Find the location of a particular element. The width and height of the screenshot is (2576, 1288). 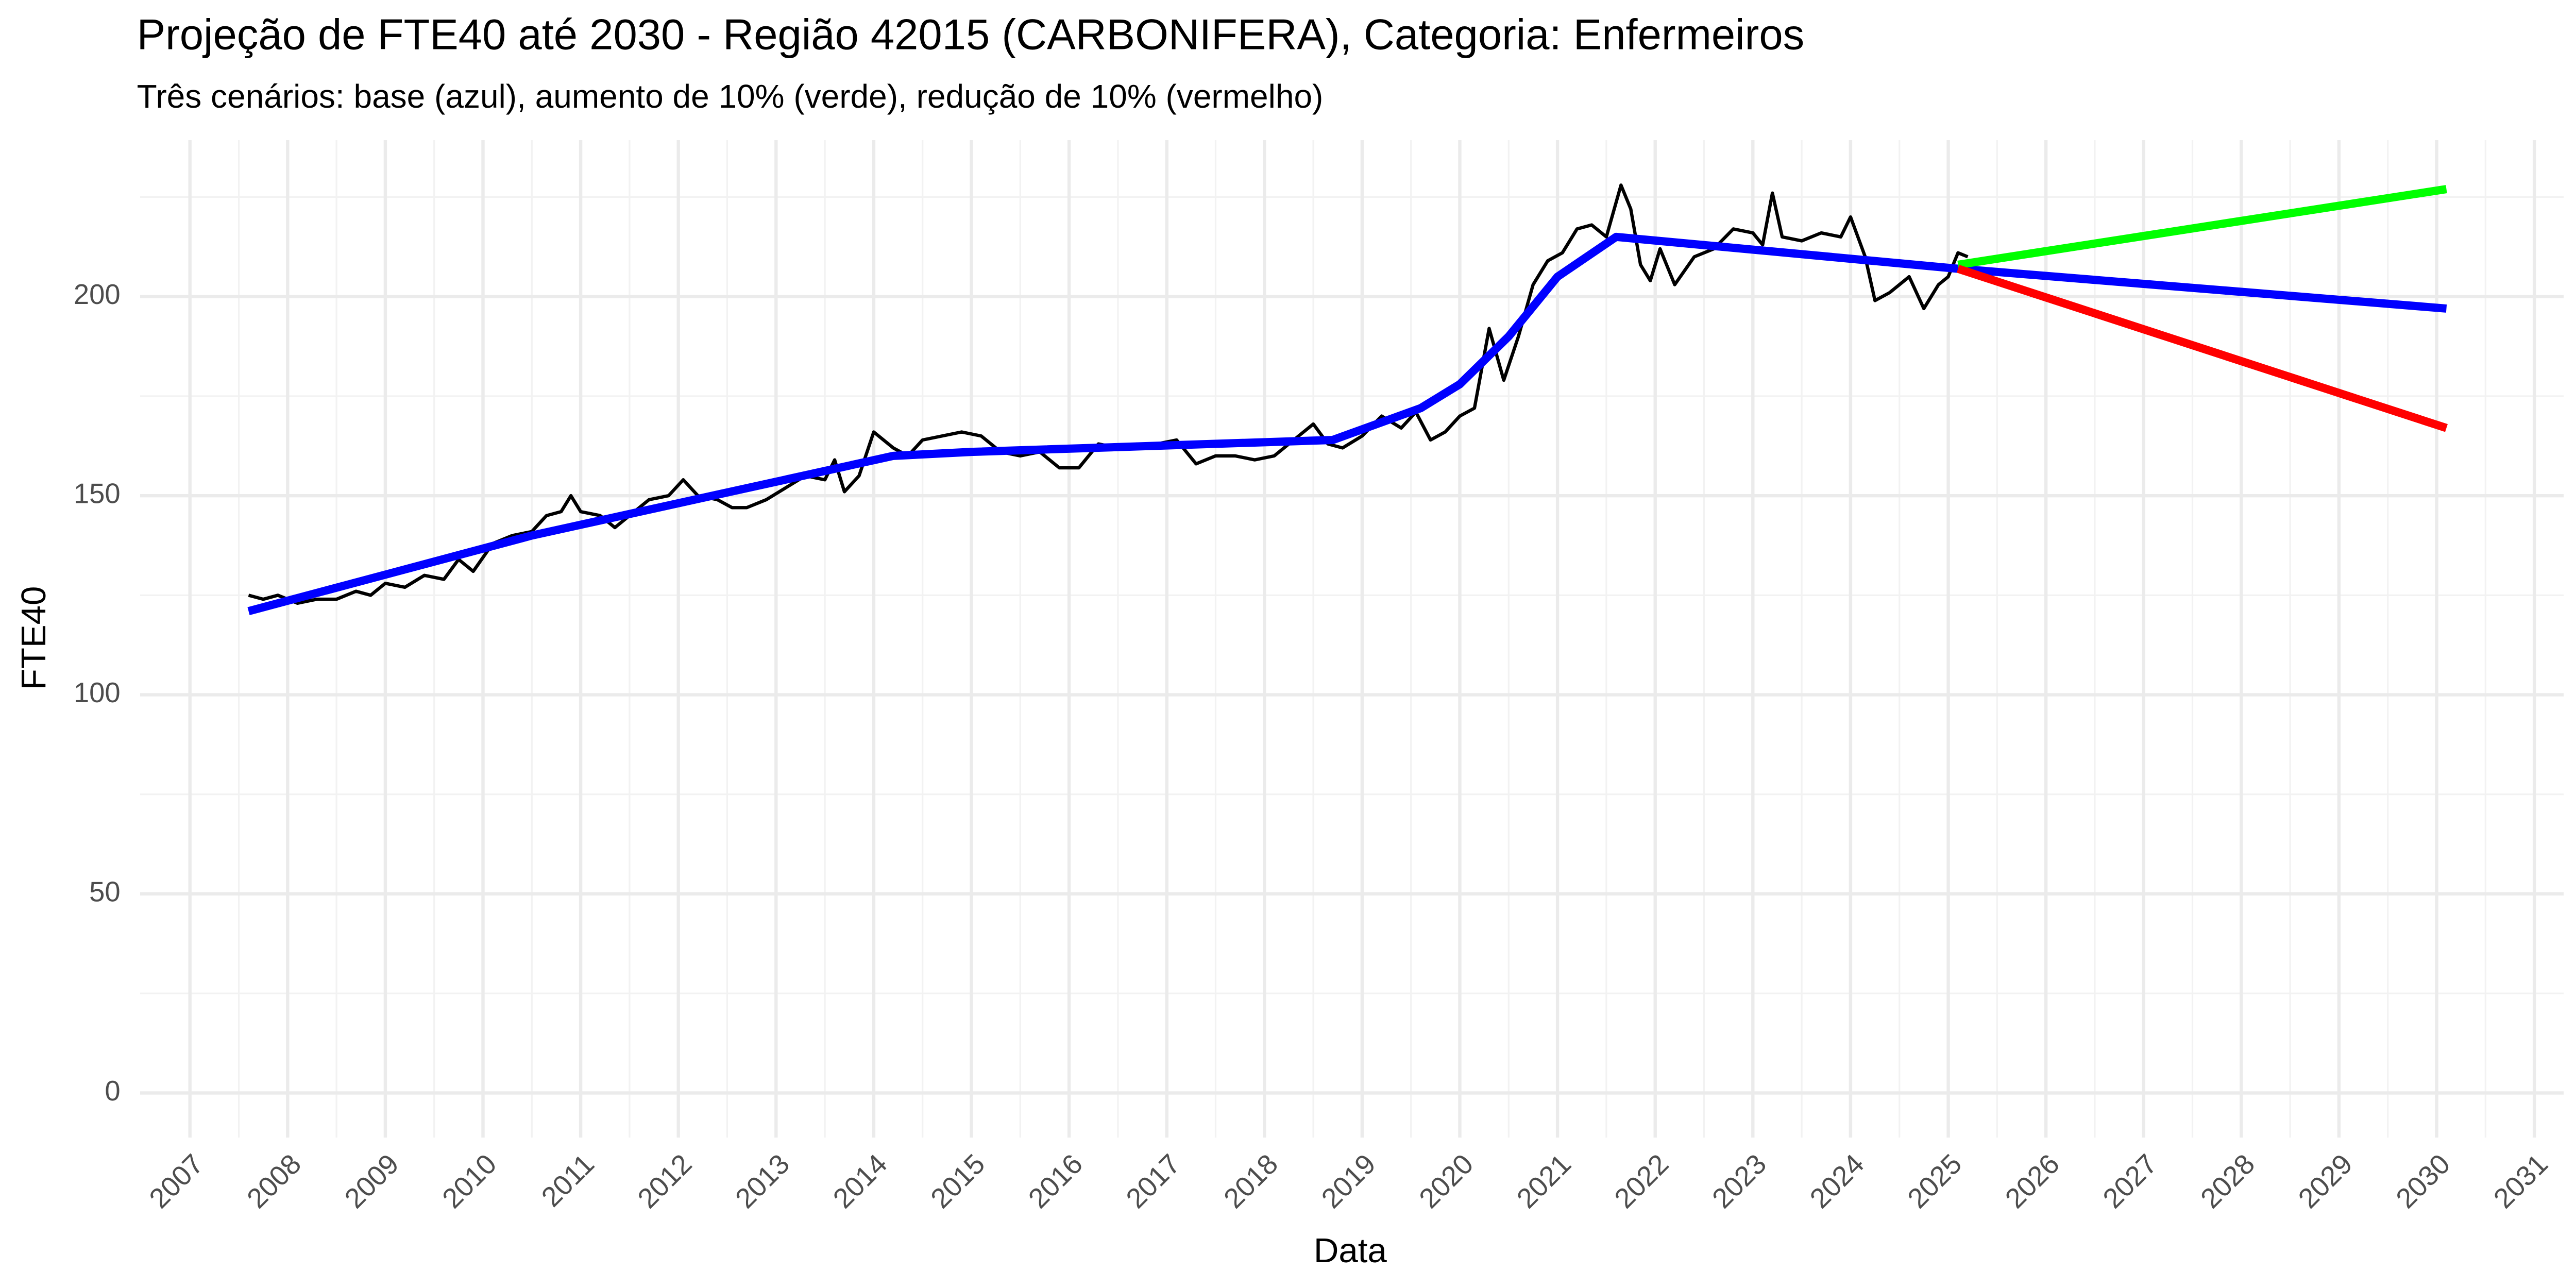

y-tick-label: 0 is located at coordinates (112, 1091).